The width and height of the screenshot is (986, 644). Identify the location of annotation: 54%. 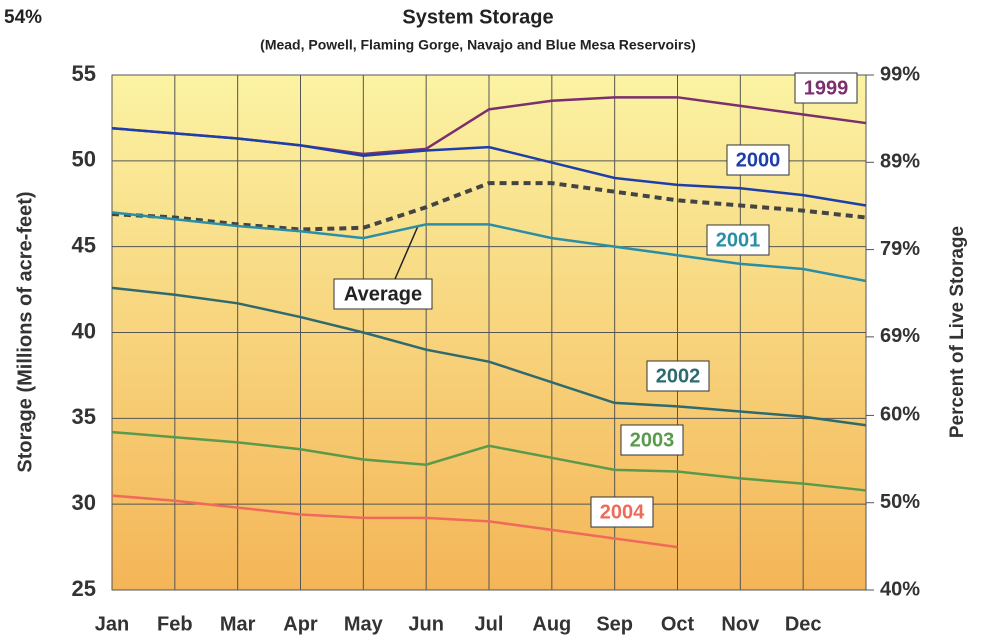
(23, 17).